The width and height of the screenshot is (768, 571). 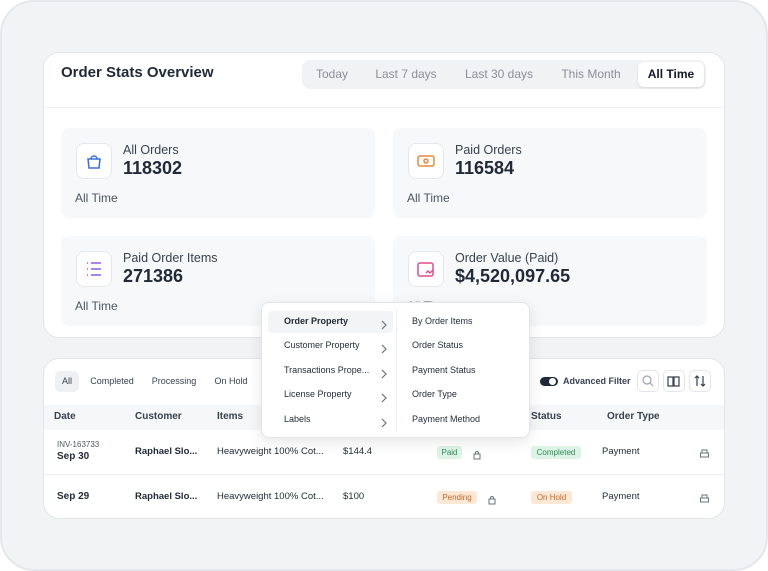 I want to click on filter-tab: On Hold, so click(x=231, y=381).